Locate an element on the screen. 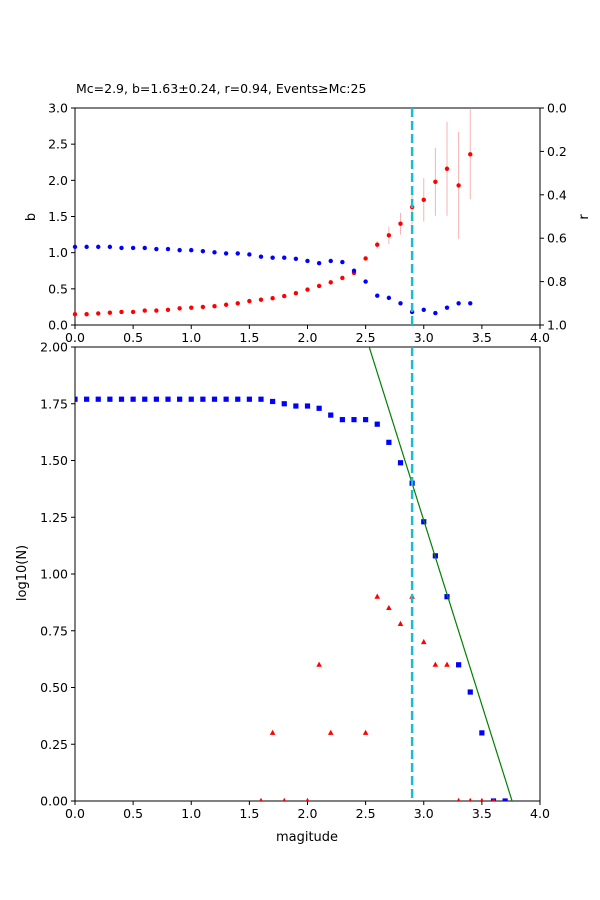  y-tick-label: 0.75 is located at coordinates (54, 630).